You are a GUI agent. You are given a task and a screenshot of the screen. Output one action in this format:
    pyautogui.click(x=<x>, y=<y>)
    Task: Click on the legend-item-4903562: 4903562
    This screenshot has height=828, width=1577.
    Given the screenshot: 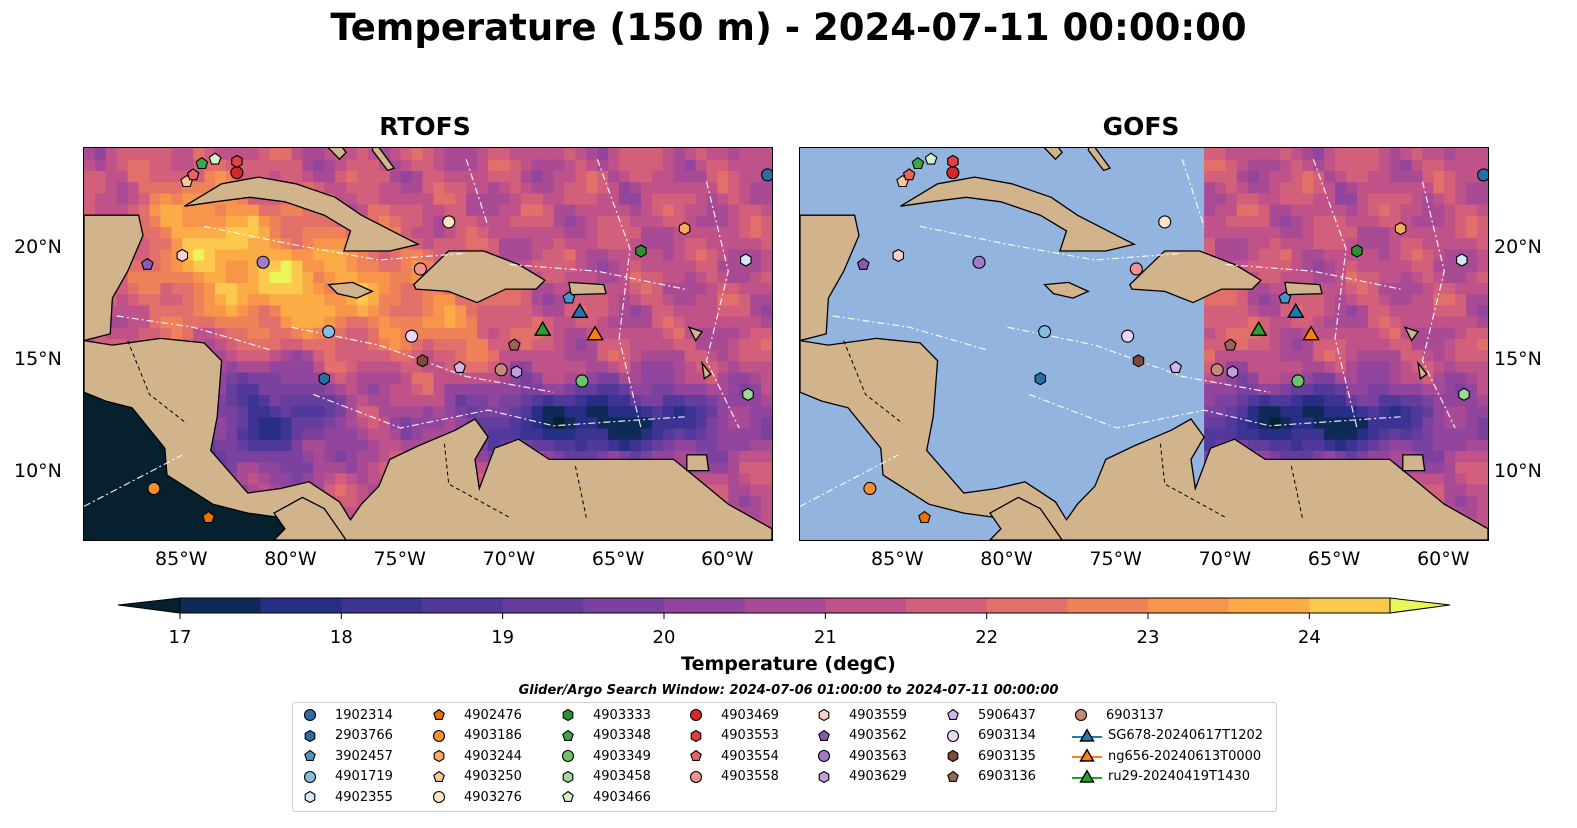 What is the action you would take?
    pyautogui.click(x=861, y=736)
    